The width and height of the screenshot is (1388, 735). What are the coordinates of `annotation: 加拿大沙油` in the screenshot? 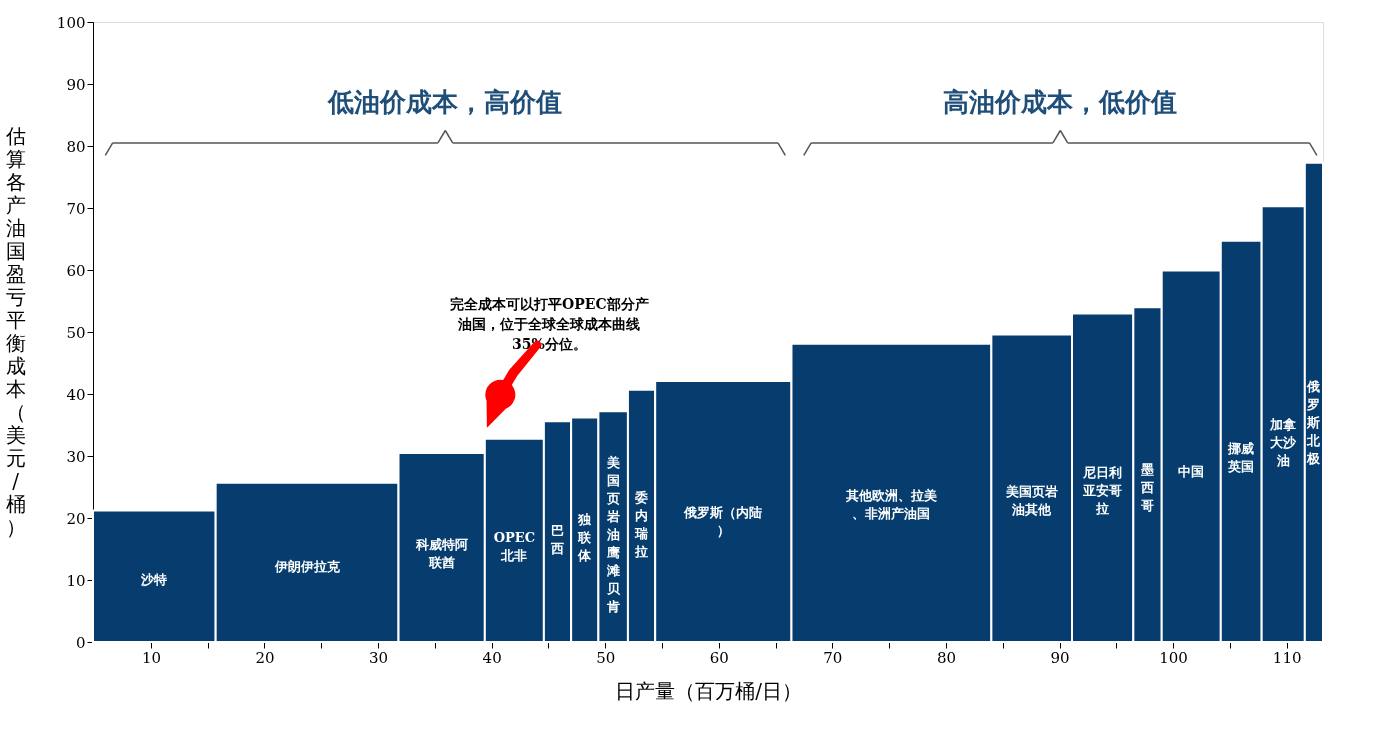 It's located at (1283, 442).